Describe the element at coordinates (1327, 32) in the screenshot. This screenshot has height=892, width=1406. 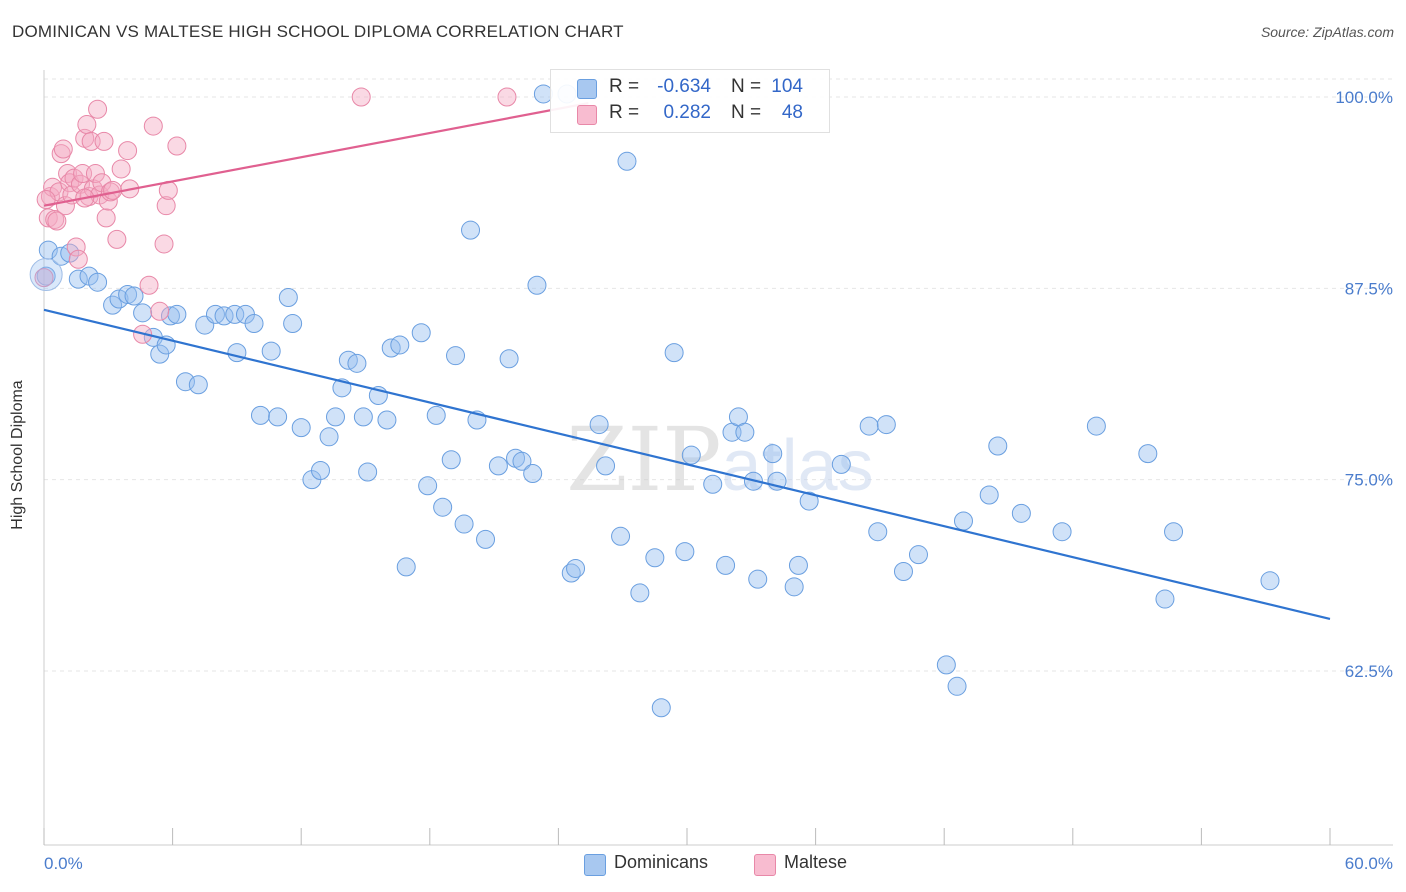
I see `source-note: Source: ZipAtlas.com` at that location.